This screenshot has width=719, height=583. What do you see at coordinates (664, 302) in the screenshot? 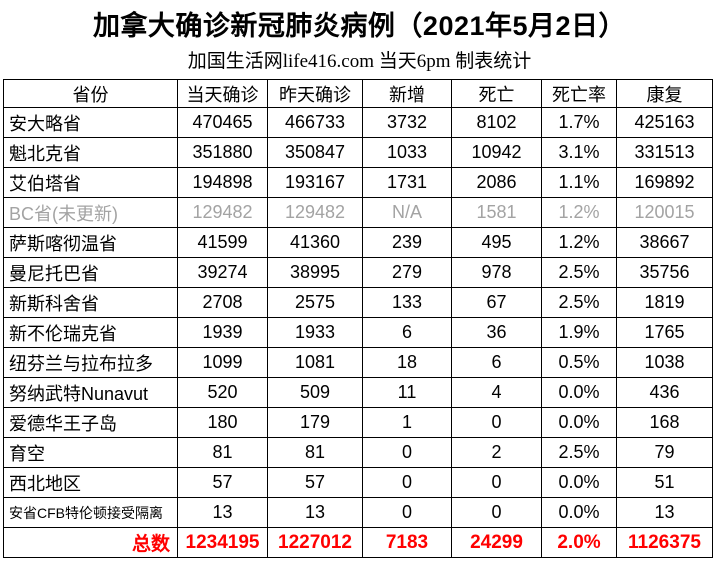
I see `cell-recovered: 1819` at bounding box center [664, 302].